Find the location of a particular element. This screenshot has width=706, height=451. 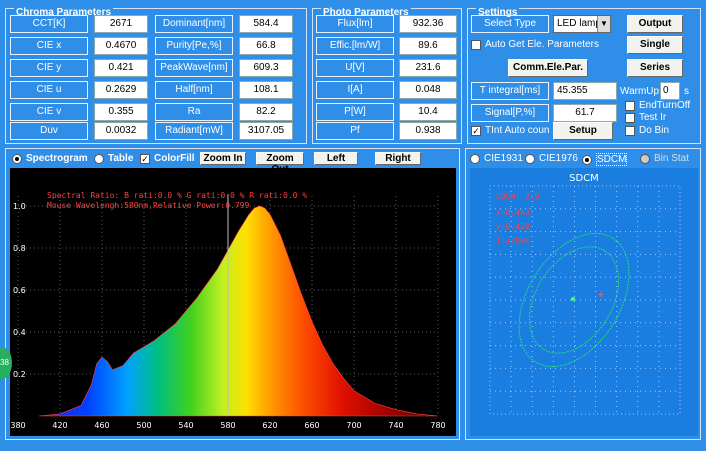

side-badge: 38 is located at coordinates (6, 363).